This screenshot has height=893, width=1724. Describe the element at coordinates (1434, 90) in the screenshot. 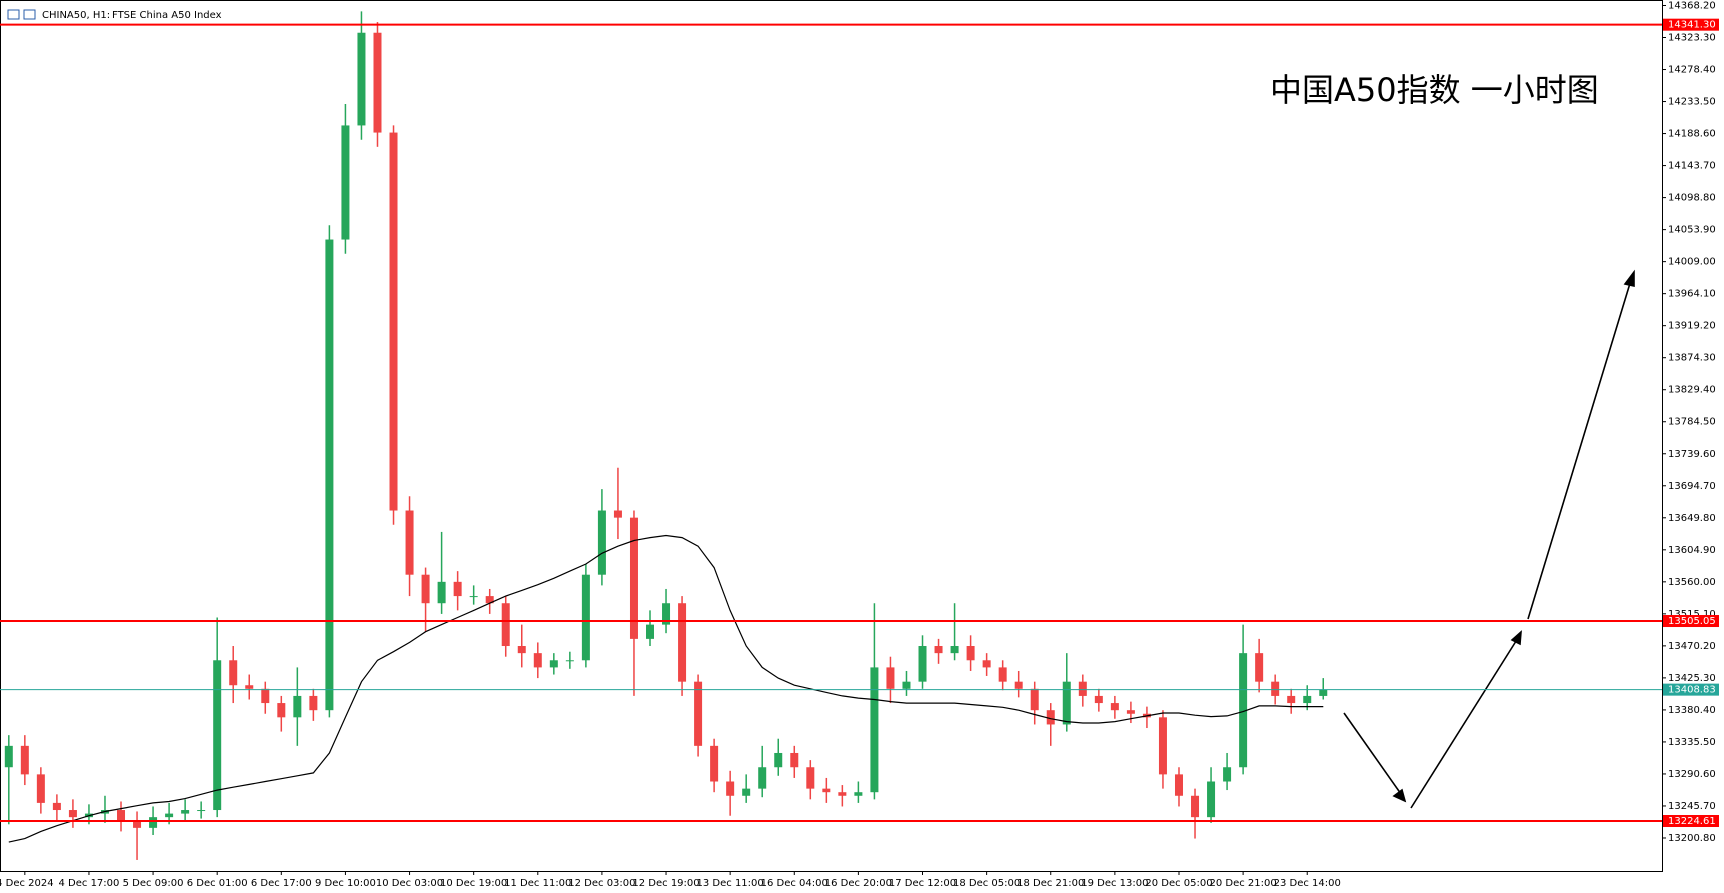

I see `annotation: 中国A50指数 一小时图` at that location.